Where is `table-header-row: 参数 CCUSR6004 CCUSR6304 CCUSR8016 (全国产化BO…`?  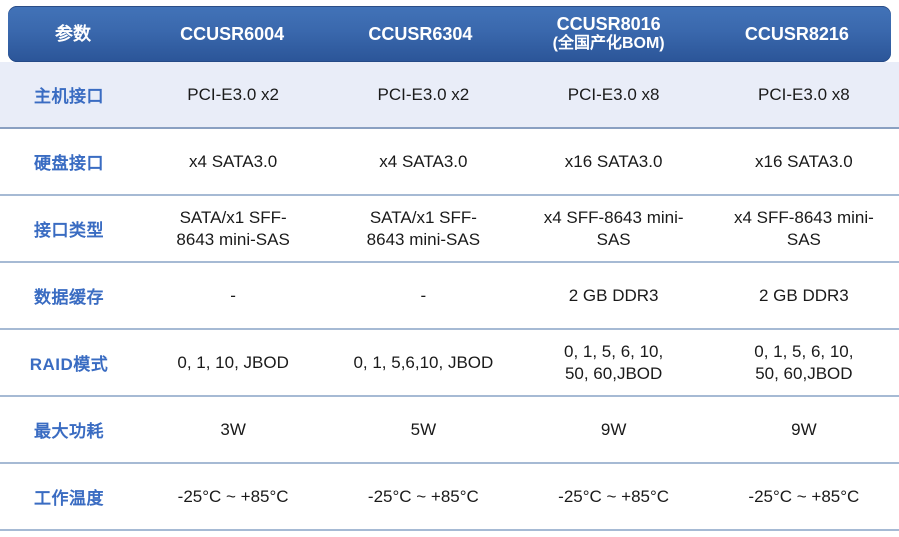
table-header-row: 参数 CCUSR6004 CCUSR6304 CCUSR8016 (全国产化BO… is located at coordinates (449, 34).